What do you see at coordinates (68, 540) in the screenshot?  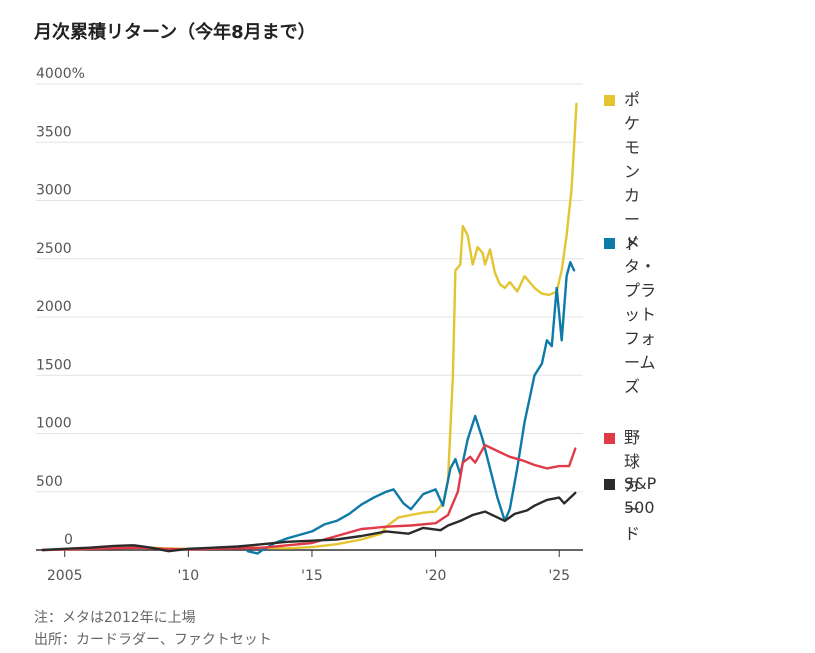 I see `y-tick-label: 0` at bounding box center [68, 540].